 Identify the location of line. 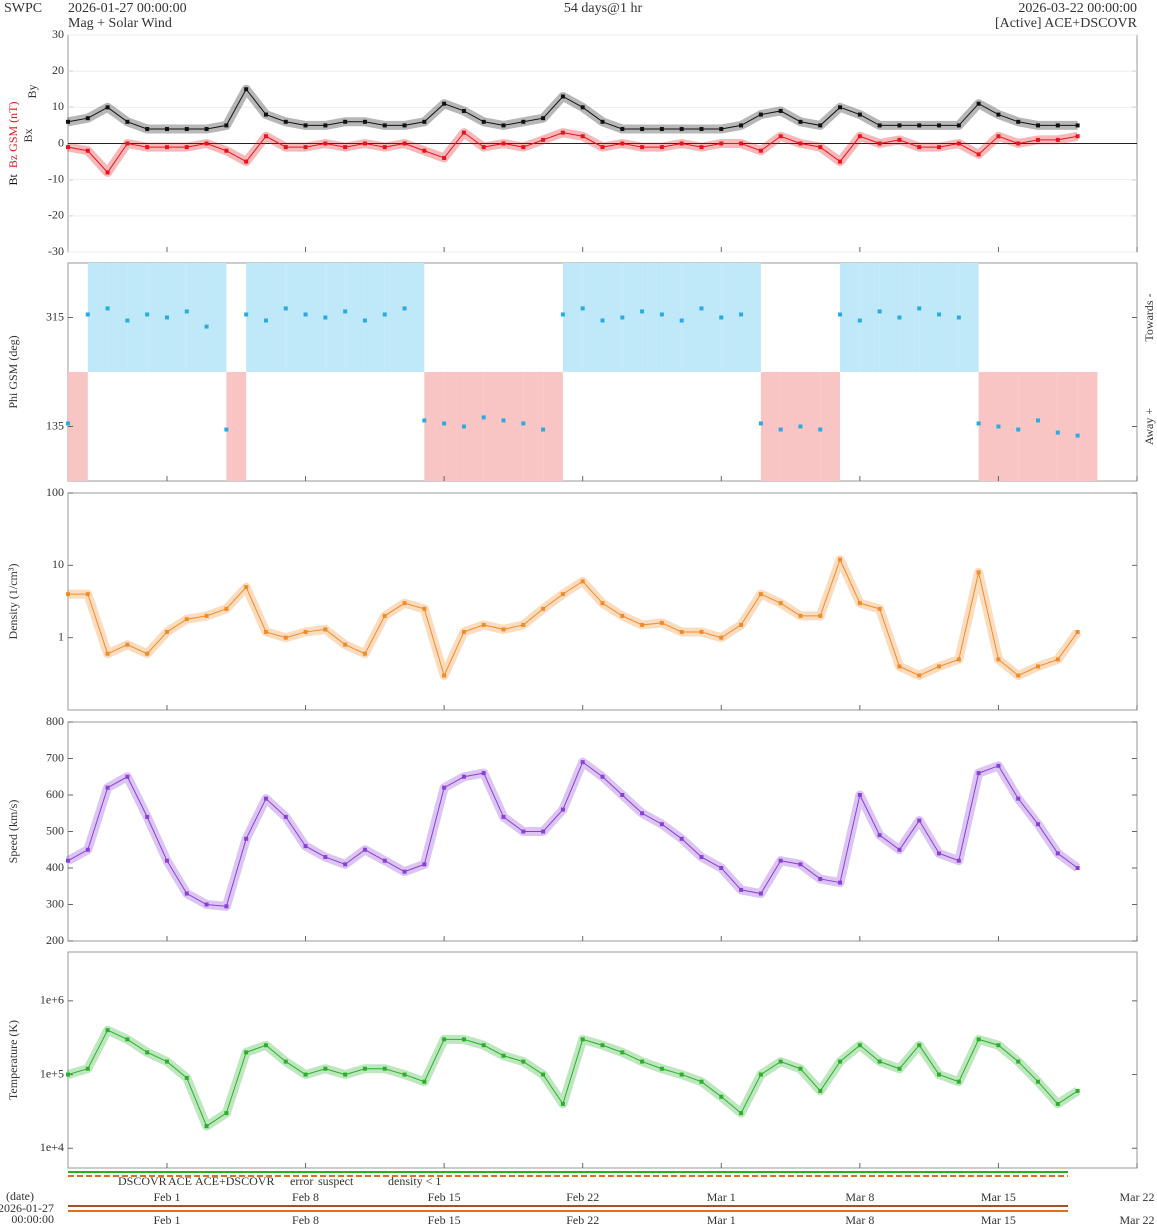
(573, 617).